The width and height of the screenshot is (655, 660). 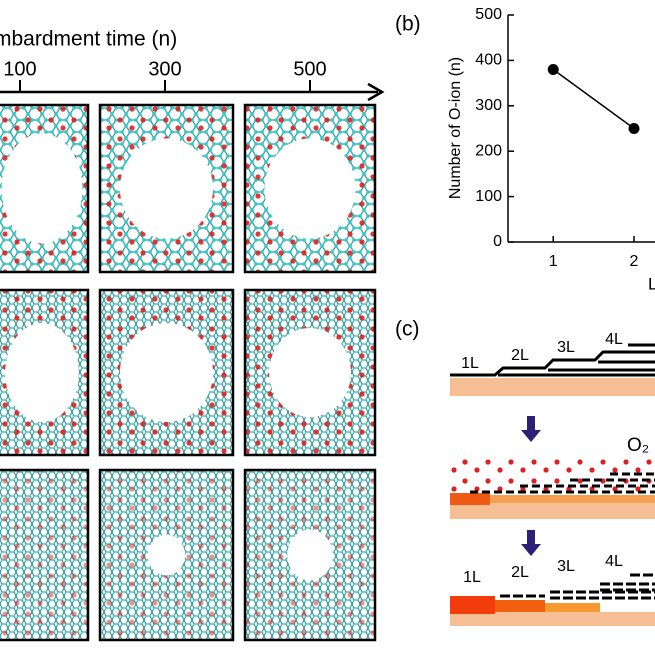 What do you see at coordinates (651, 283) in the screenshot?
I see `x-axis-title: L` at bounding box center [651, 283].